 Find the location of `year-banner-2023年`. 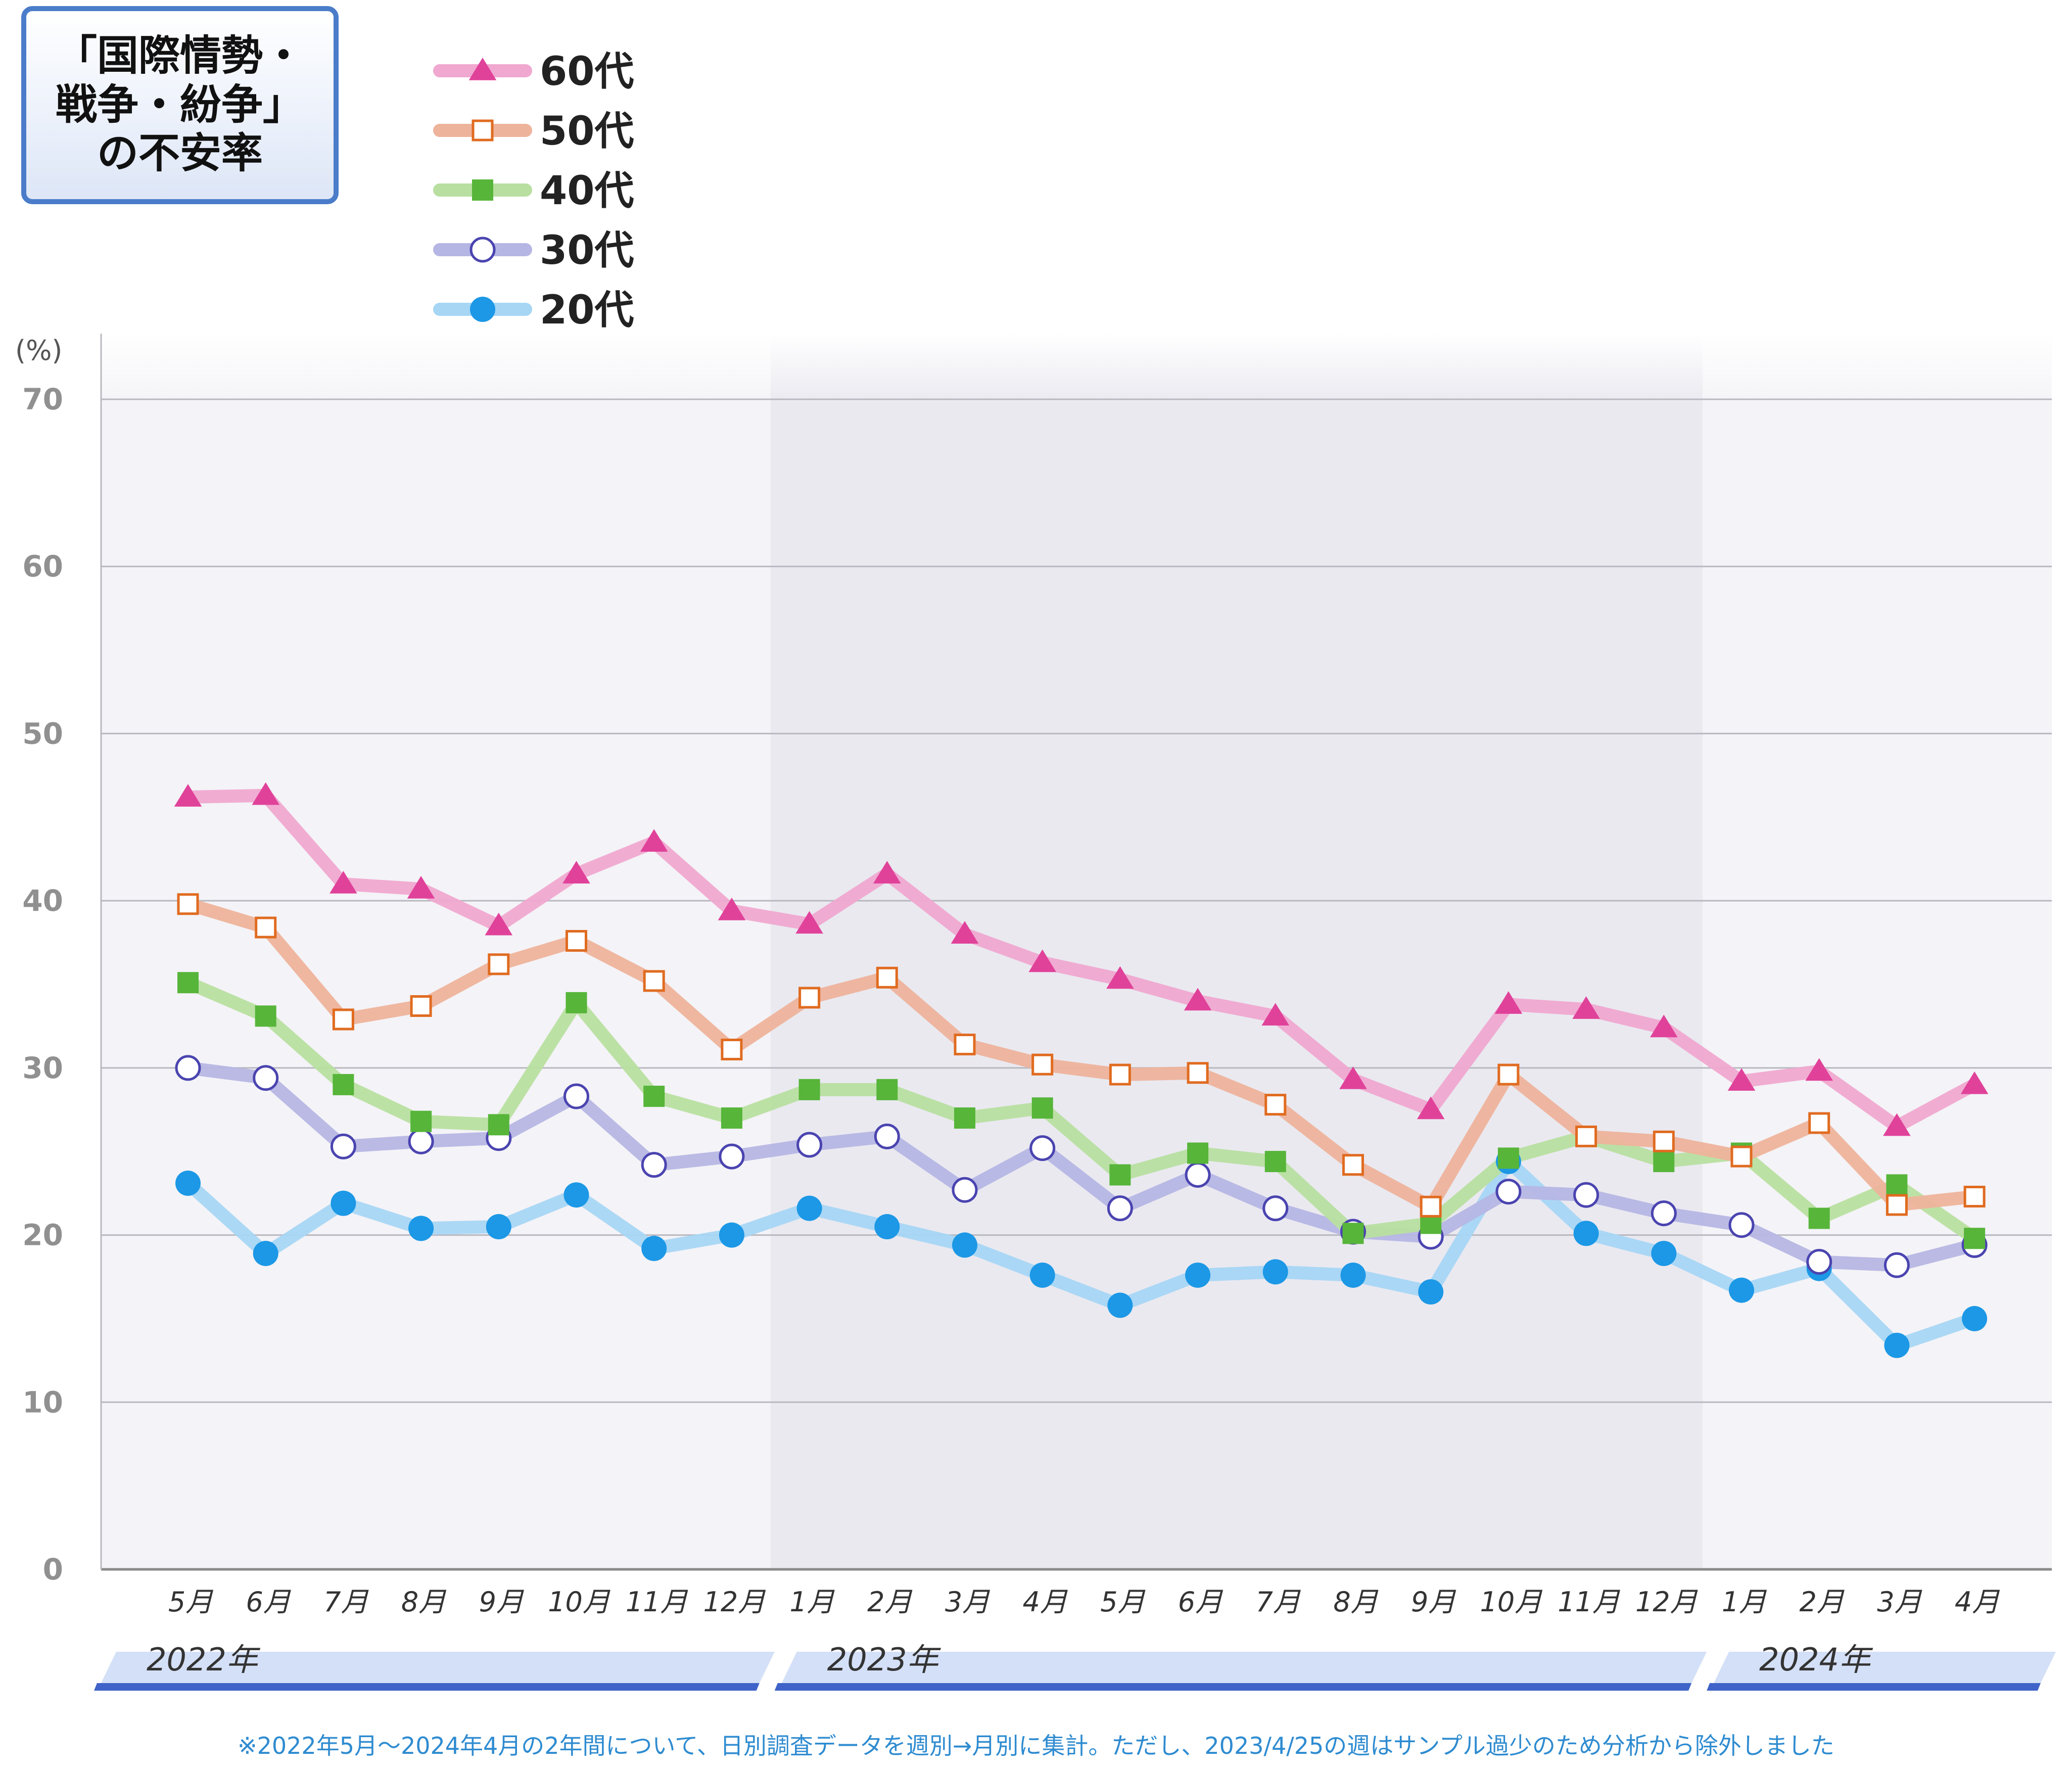

year-banner-2023年 is located at coordinates (1244, 1668).